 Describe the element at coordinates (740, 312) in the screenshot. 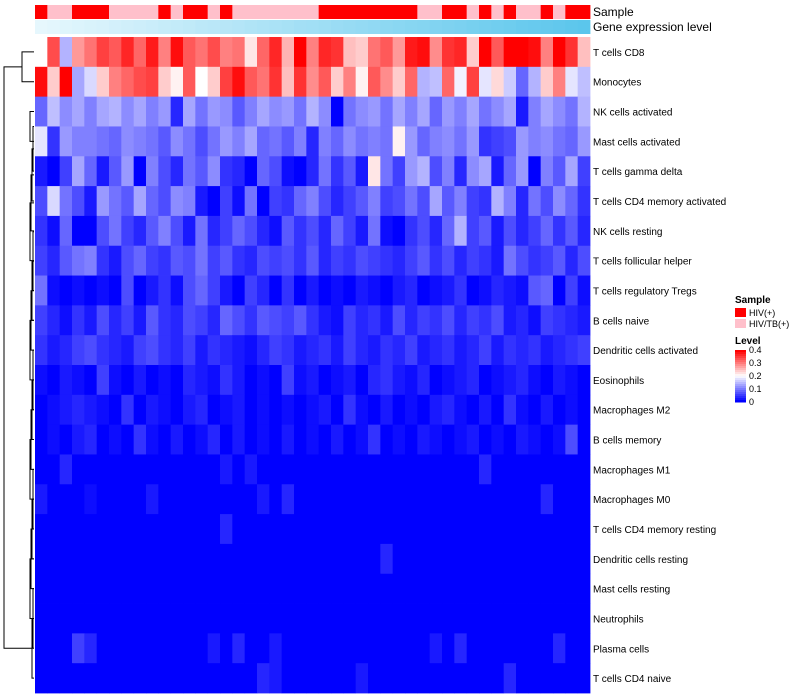

I see `legend-swatch-hiv` at that location.